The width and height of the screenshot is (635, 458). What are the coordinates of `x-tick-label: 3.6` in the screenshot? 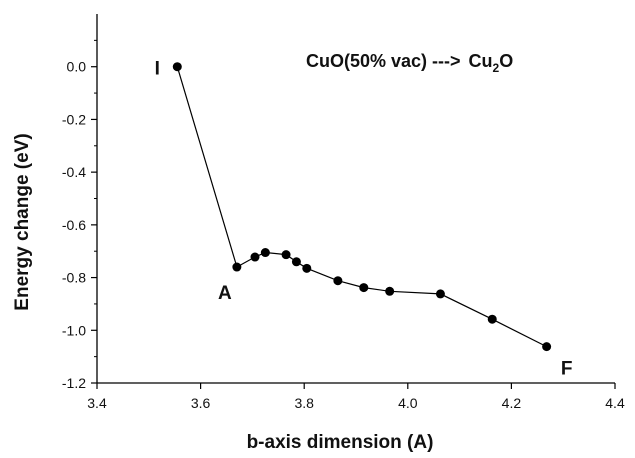 It's located at (201, 403).